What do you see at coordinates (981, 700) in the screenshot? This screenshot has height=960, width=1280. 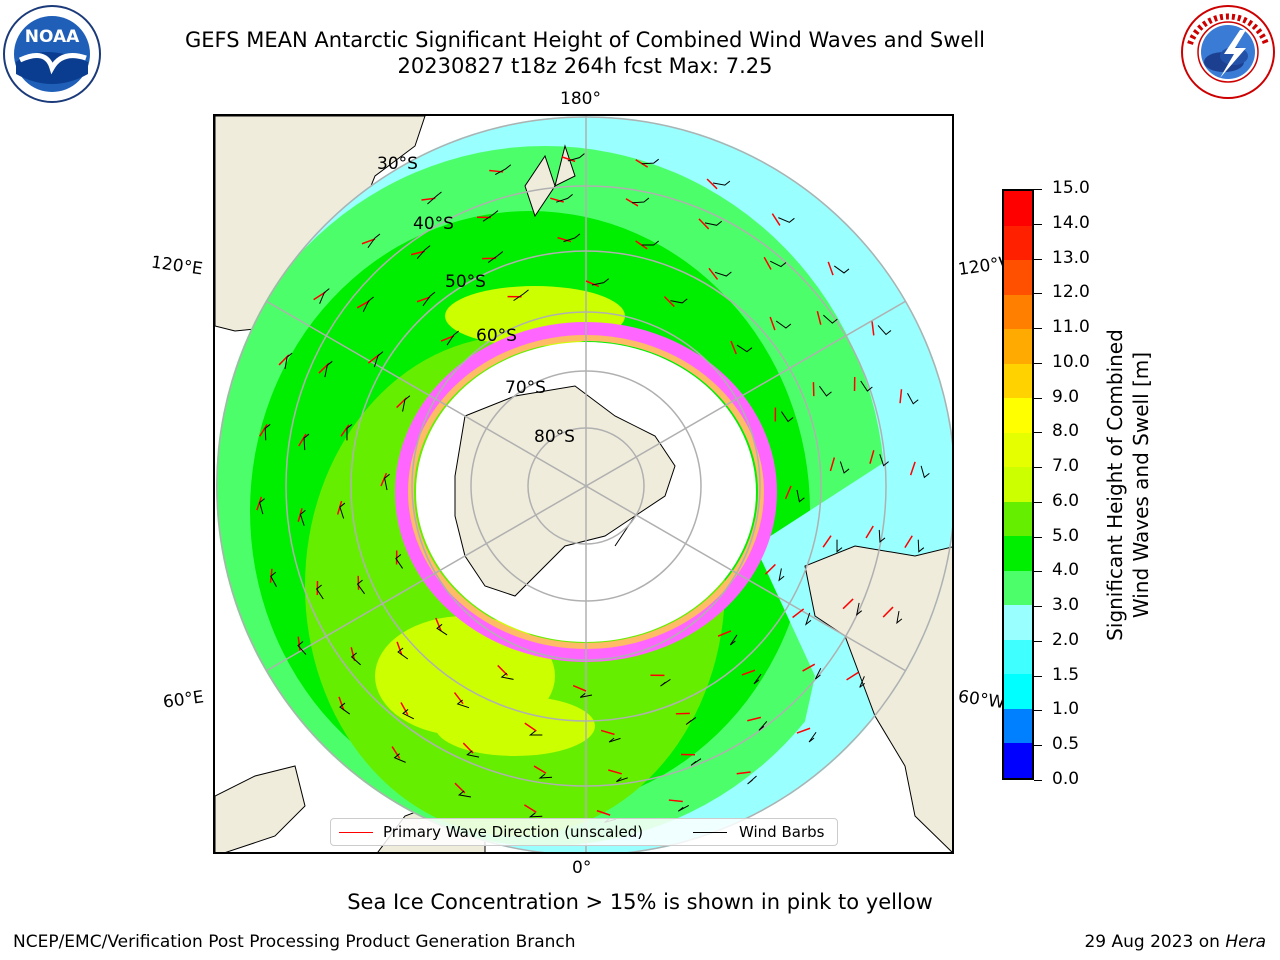 I see `lon-label-60w: 60°W` at bounding box center [981, 700].